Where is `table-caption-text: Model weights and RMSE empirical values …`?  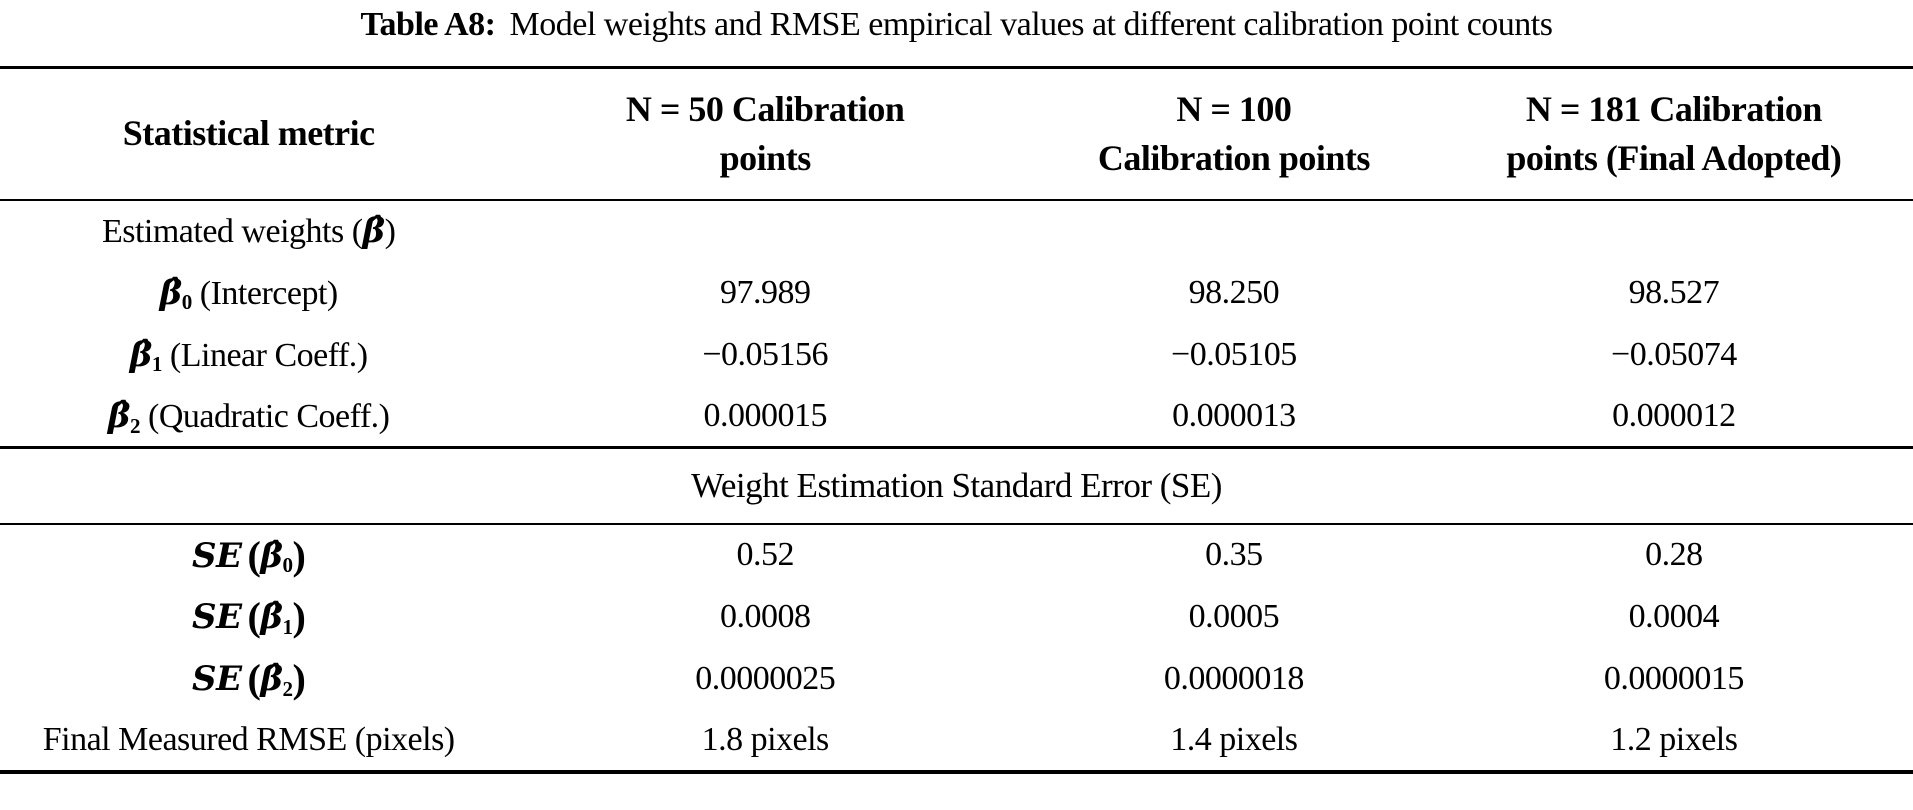
table-caption-text: Model weights and RMSE empirical values … is located at coordinates (1031, 24).